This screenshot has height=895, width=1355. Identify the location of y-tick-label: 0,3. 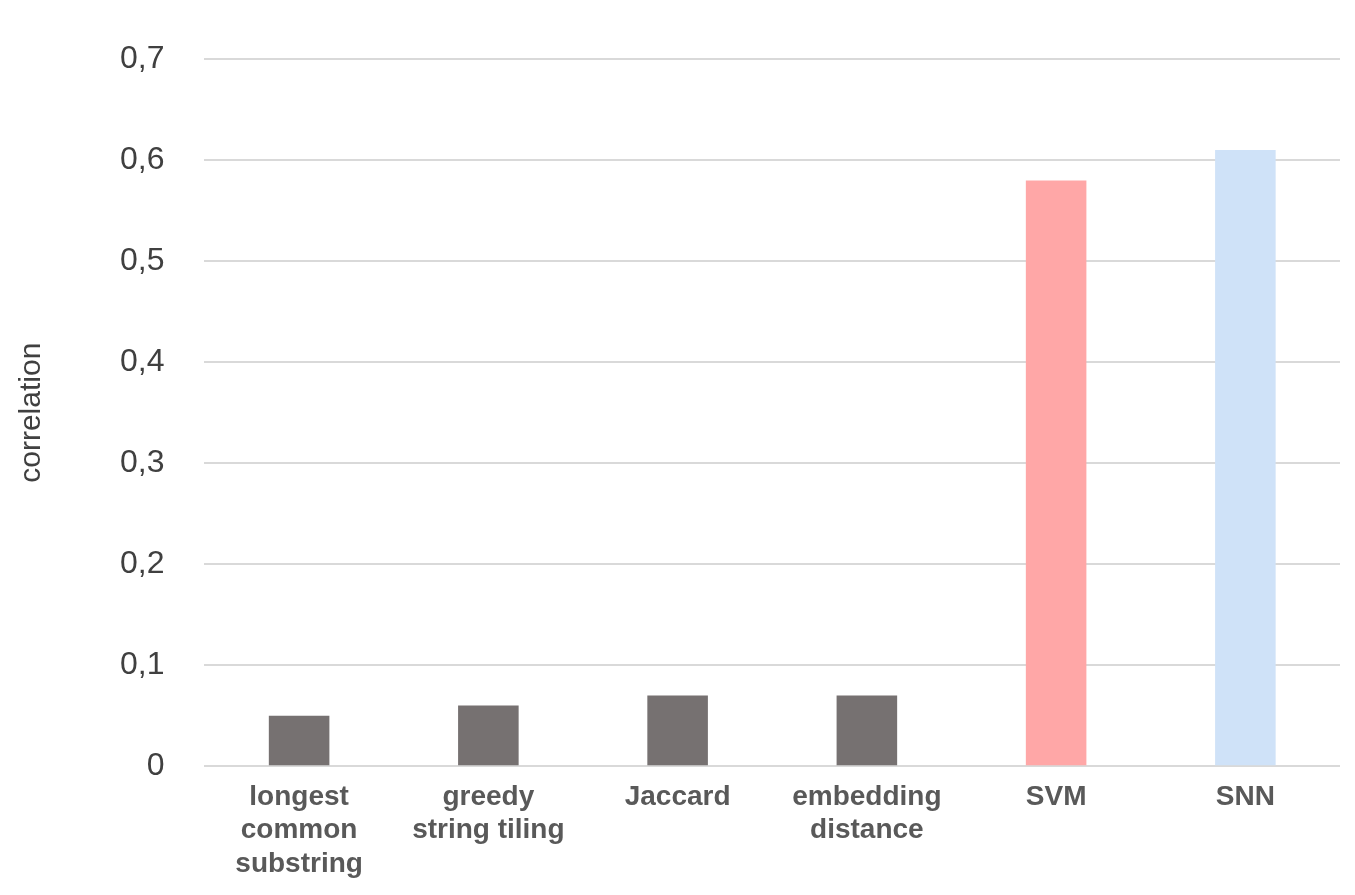
(142, 461).